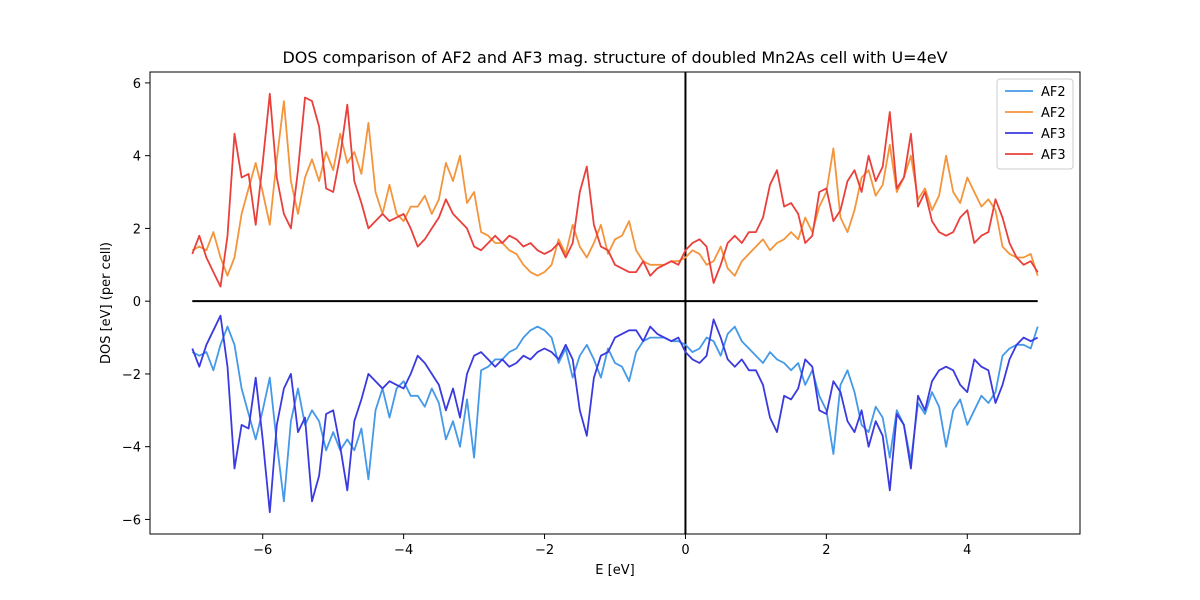  Describe the element at coordinates (137, 229) in the screenshot. I see `y-tick-label: 2` at that location.